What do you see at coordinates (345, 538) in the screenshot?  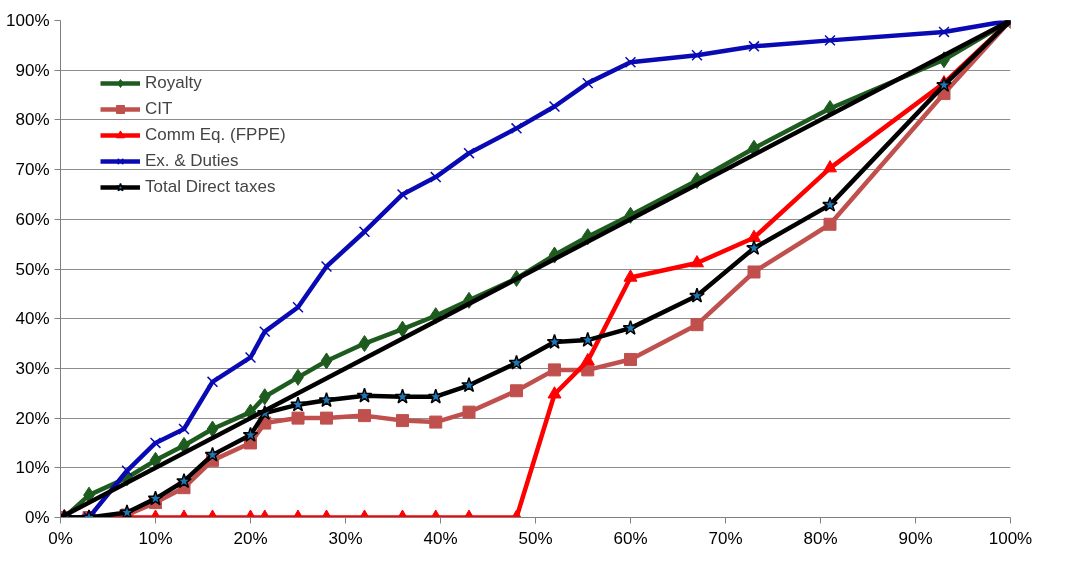 I see `x-tick-label: 30%` at bounding box center [345, 538].